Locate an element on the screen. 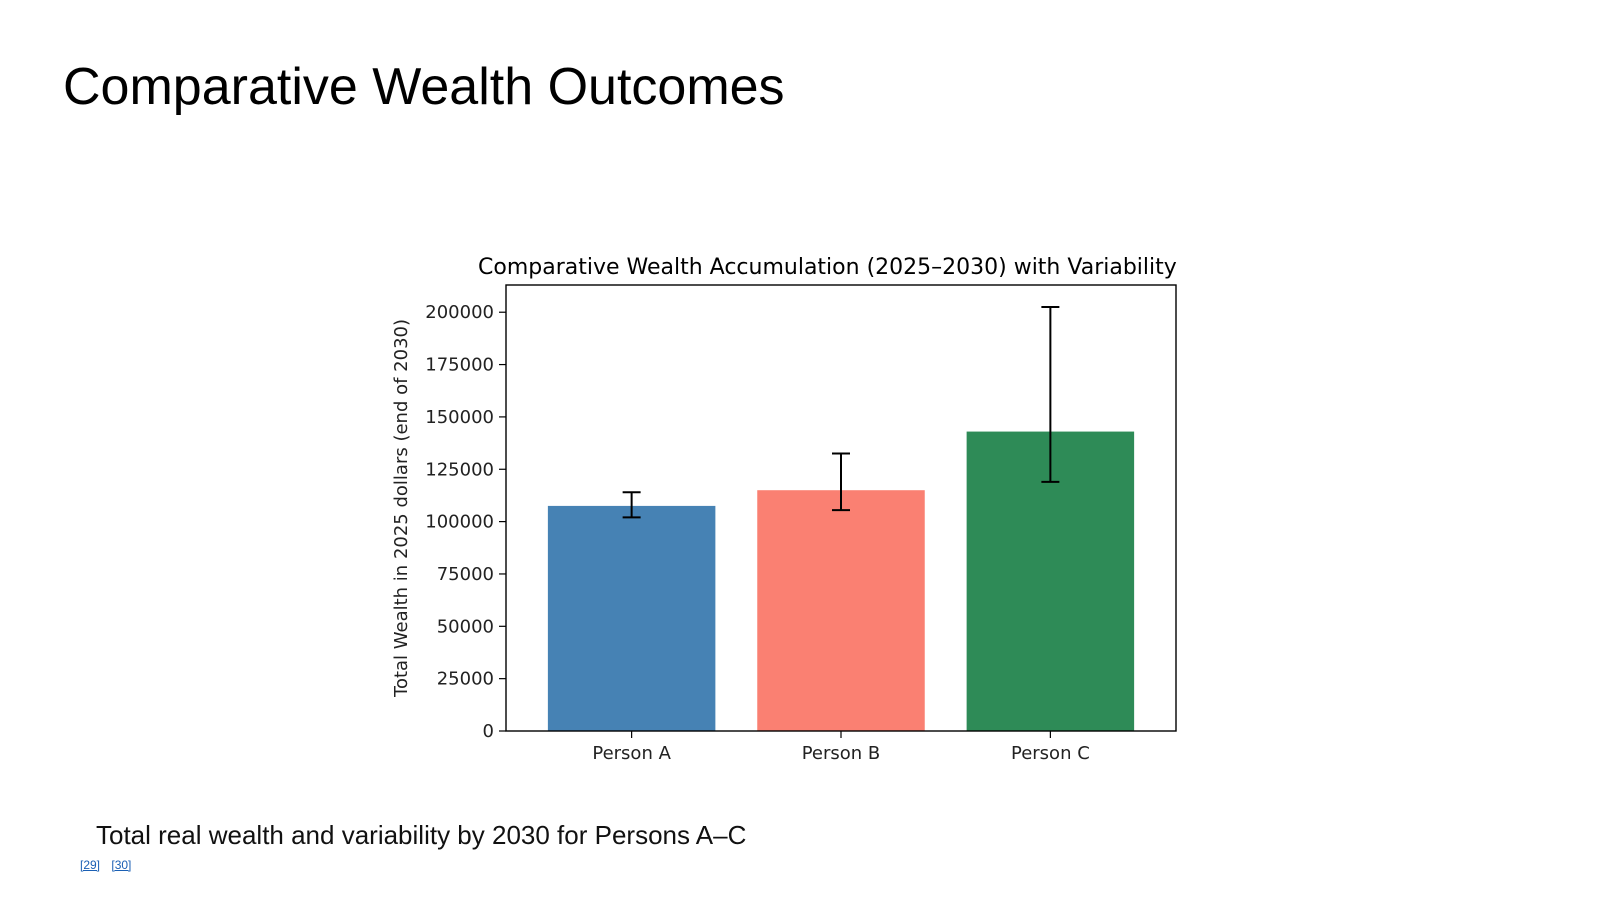  y-tick-label: 0 is located at coordinates (488, 731).